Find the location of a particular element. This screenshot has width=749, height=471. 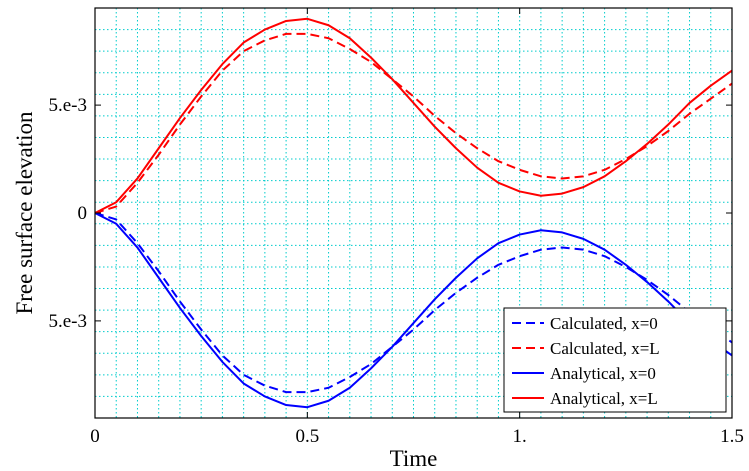

legend-box is located at coordinates (615, 360).